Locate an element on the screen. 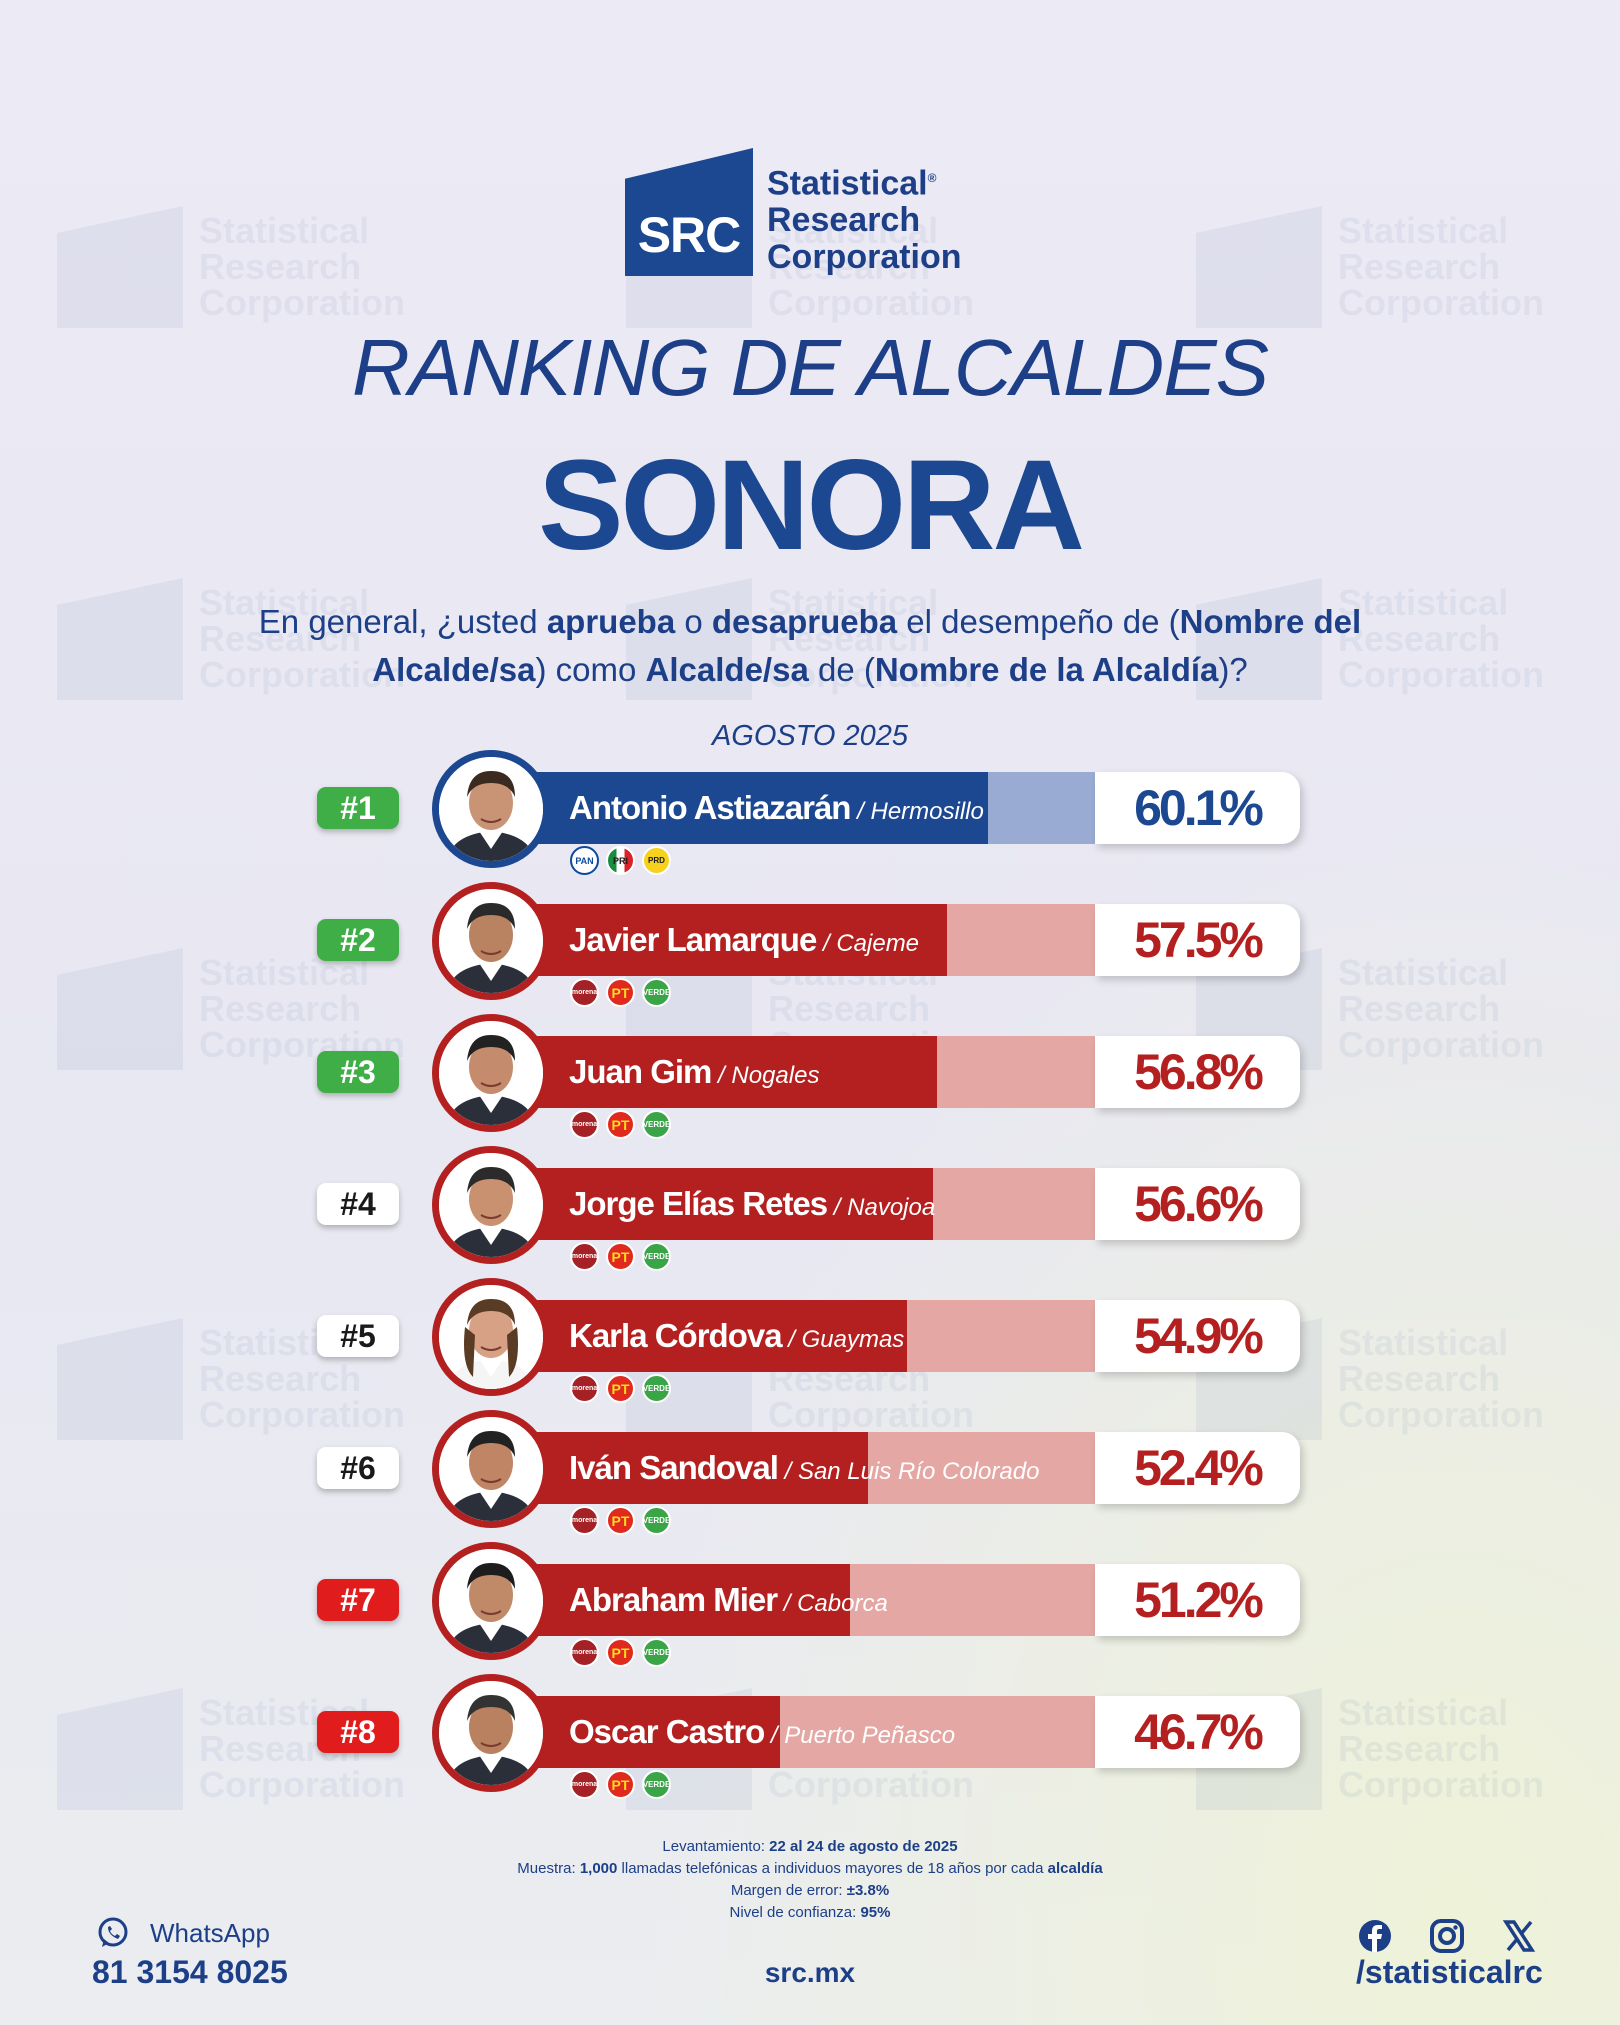  x-icon is located at coordinates (1519, 1936).